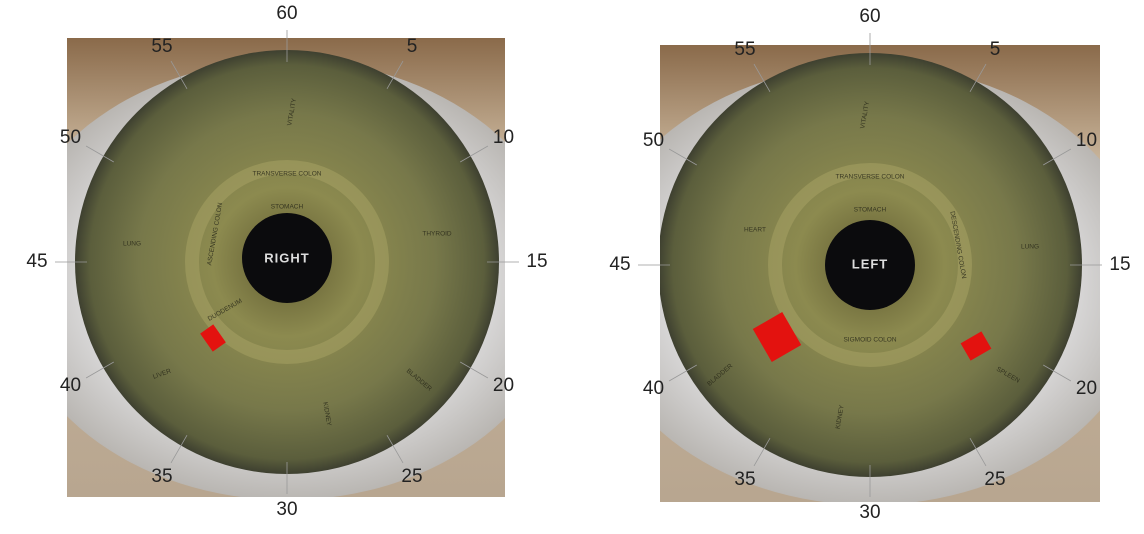 This screenshot has height=534, width=1144. I want to click on zone-label: SIGMOID COLON, so click(869, 340).